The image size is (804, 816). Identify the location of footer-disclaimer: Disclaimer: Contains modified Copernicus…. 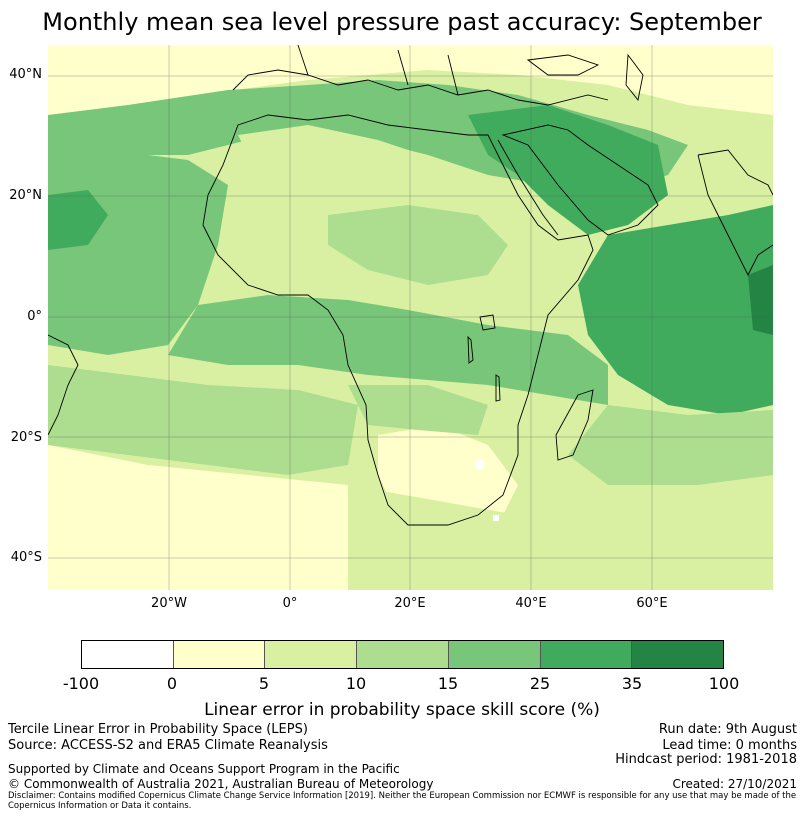
(402, 801).